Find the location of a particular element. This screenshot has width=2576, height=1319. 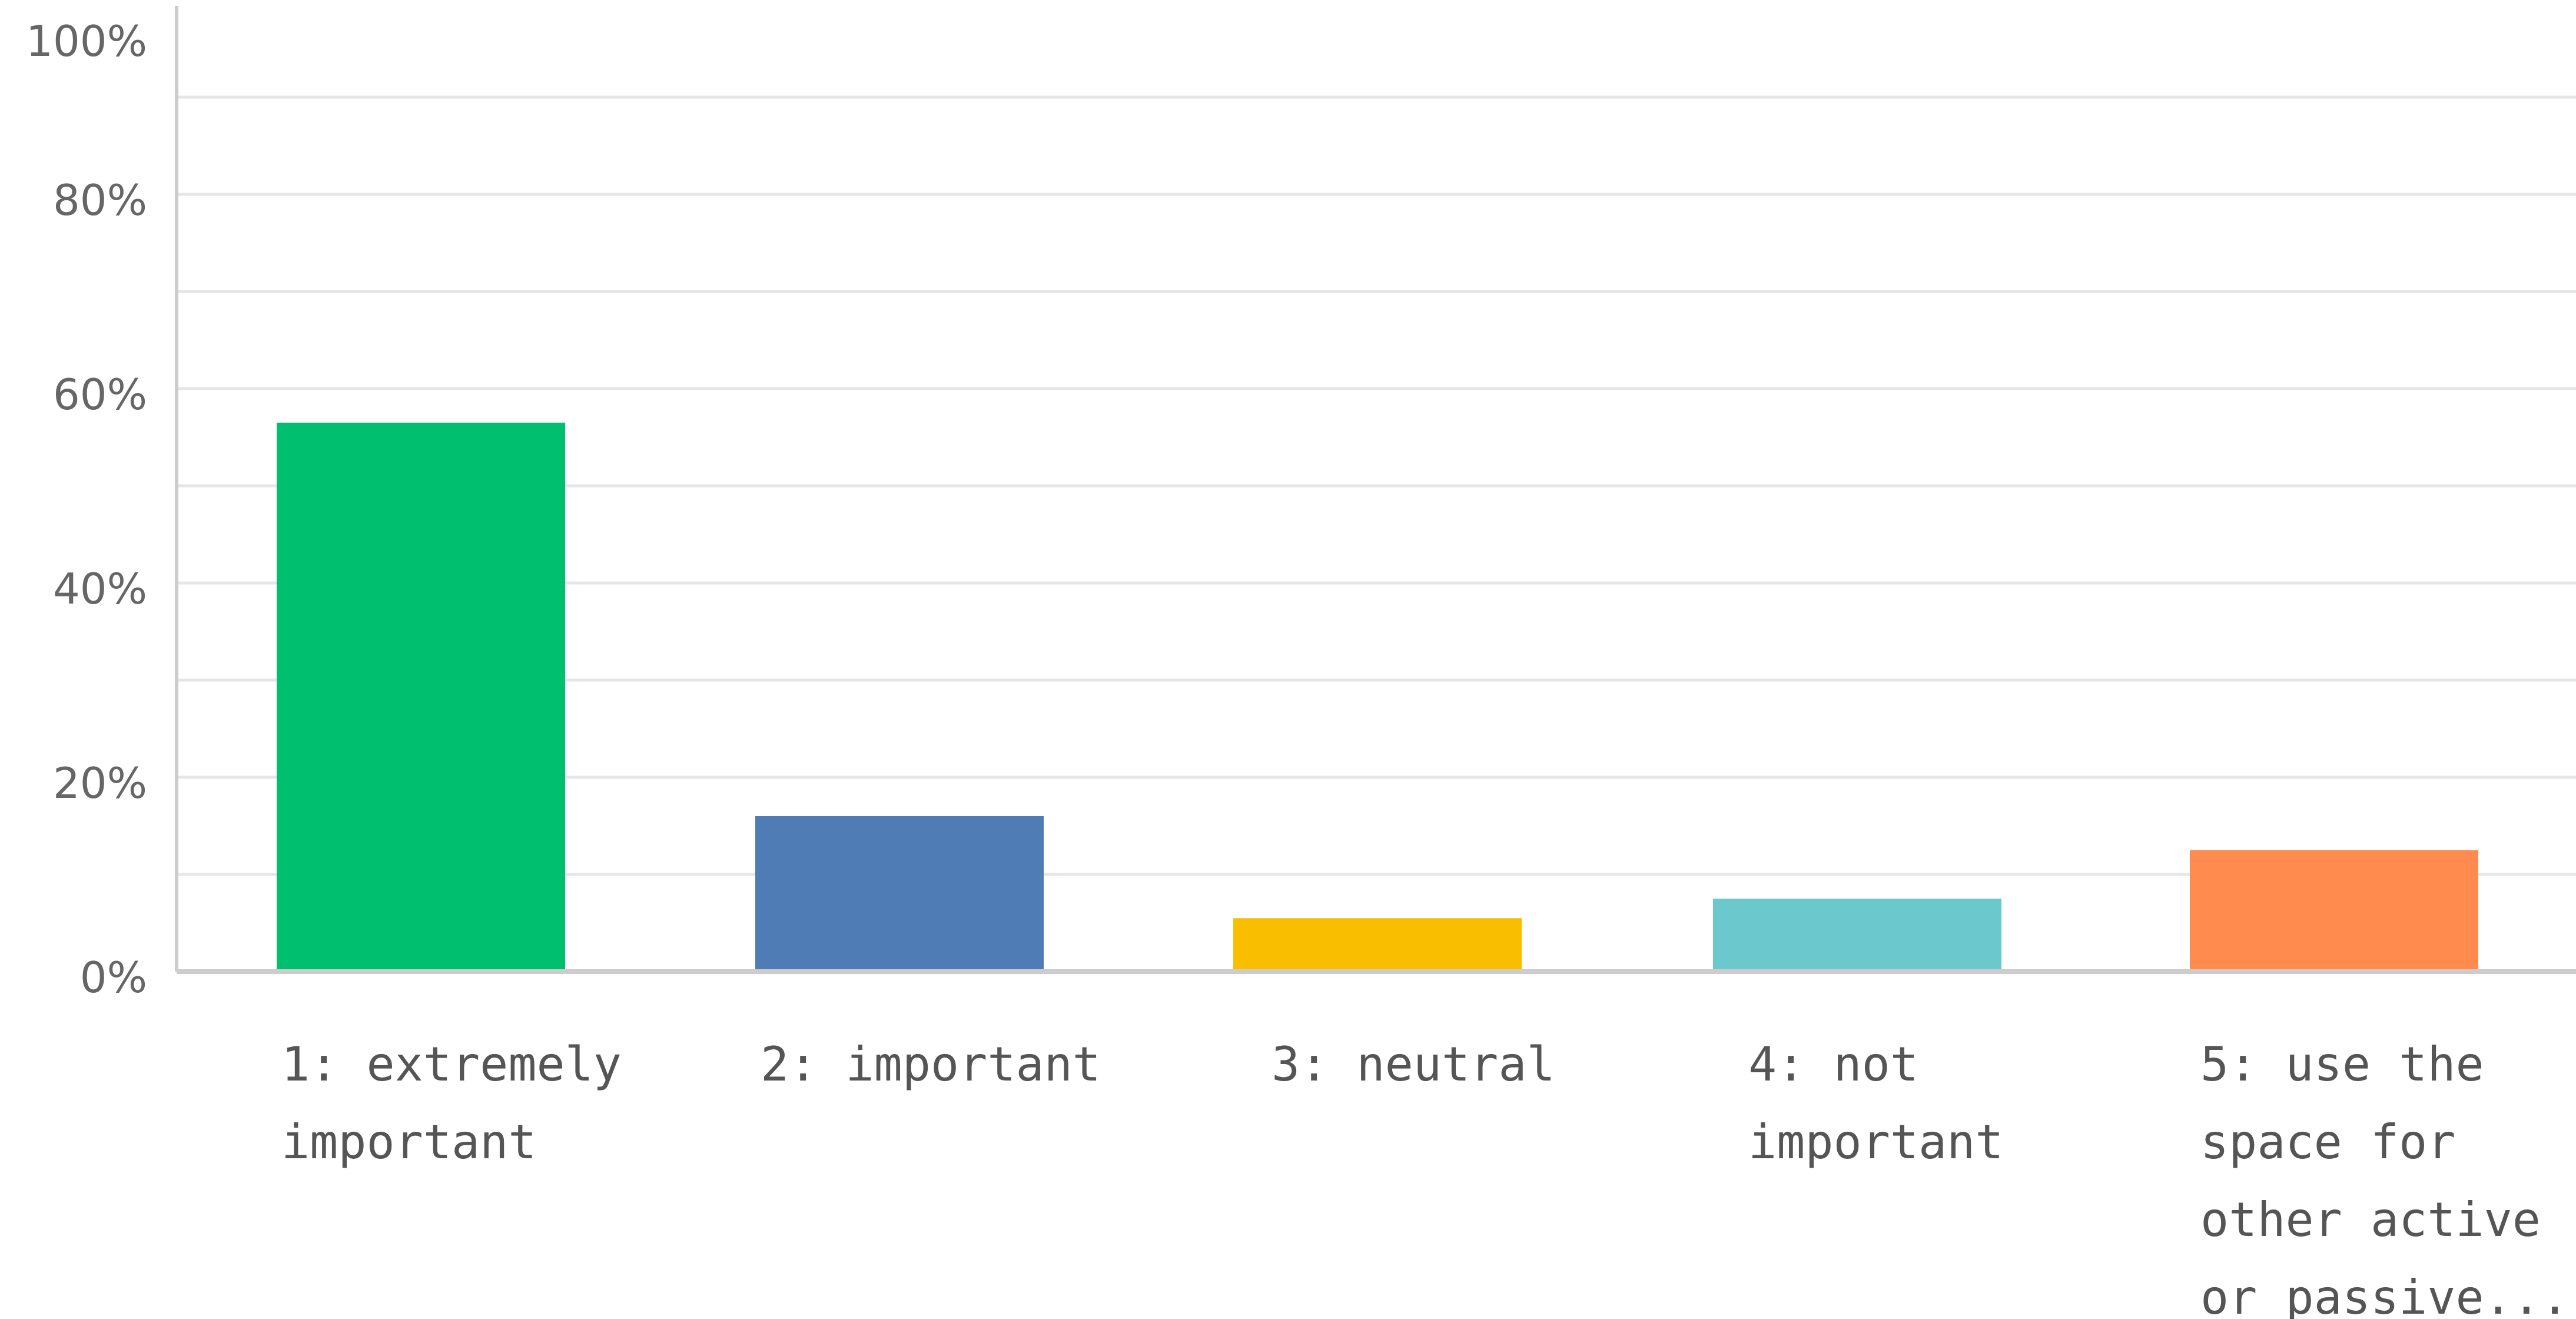

y-tick-label: 60% is located at coordinates (100, 394).